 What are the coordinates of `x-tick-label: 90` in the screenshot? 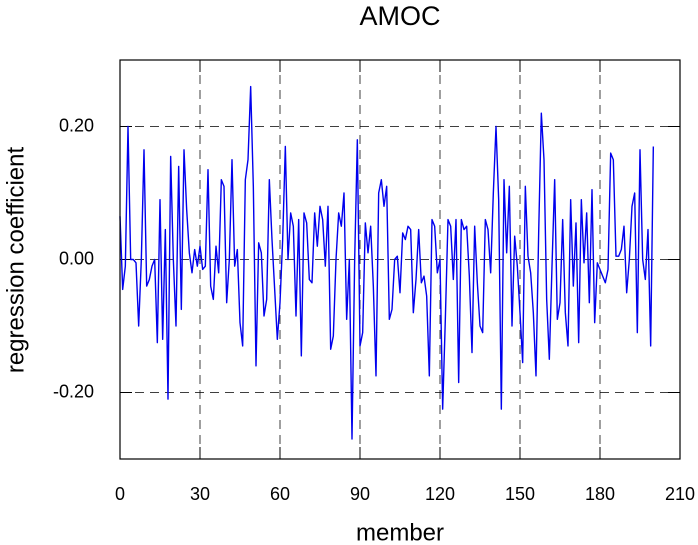 It's located at (360, 494).